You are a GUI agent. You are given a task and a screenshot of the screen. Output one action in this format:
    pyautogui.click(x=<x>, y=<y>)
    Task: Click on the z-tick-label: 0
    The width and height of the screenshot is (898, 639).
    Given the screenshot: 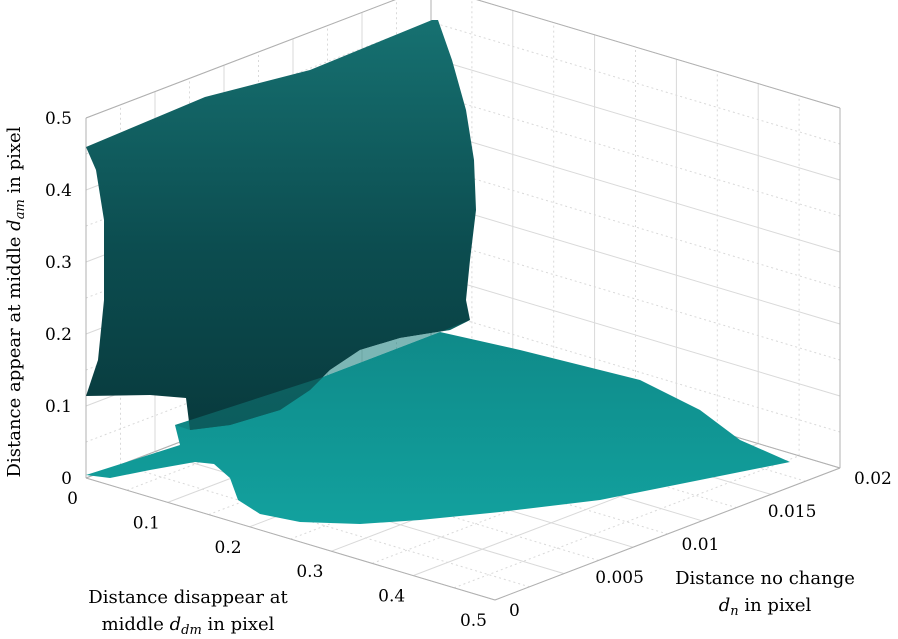 What is the action you would take?
    pyautogui.click(x=66, y=479)
    